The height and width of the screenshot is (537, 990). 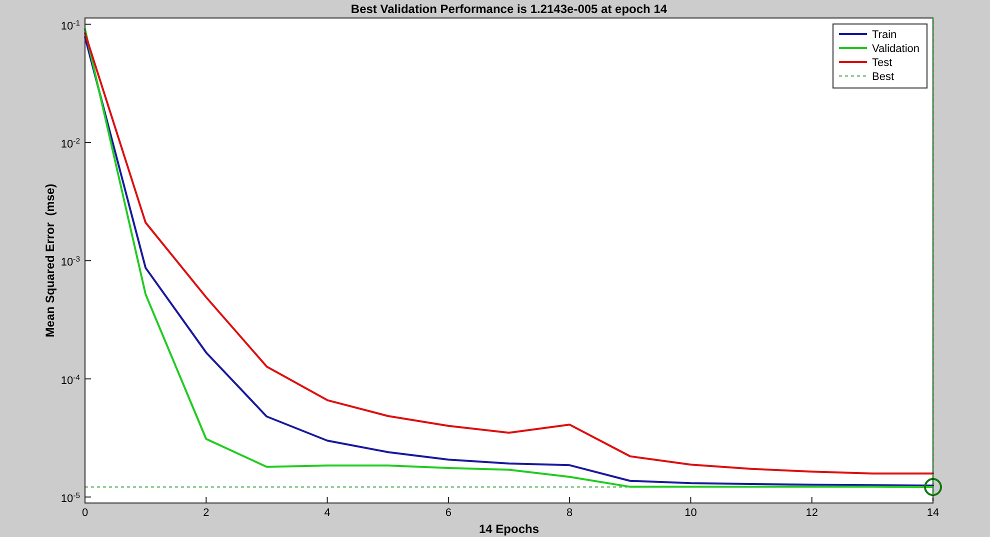 I want to click on x-tick-label: 0, so click(x=85, y=513).